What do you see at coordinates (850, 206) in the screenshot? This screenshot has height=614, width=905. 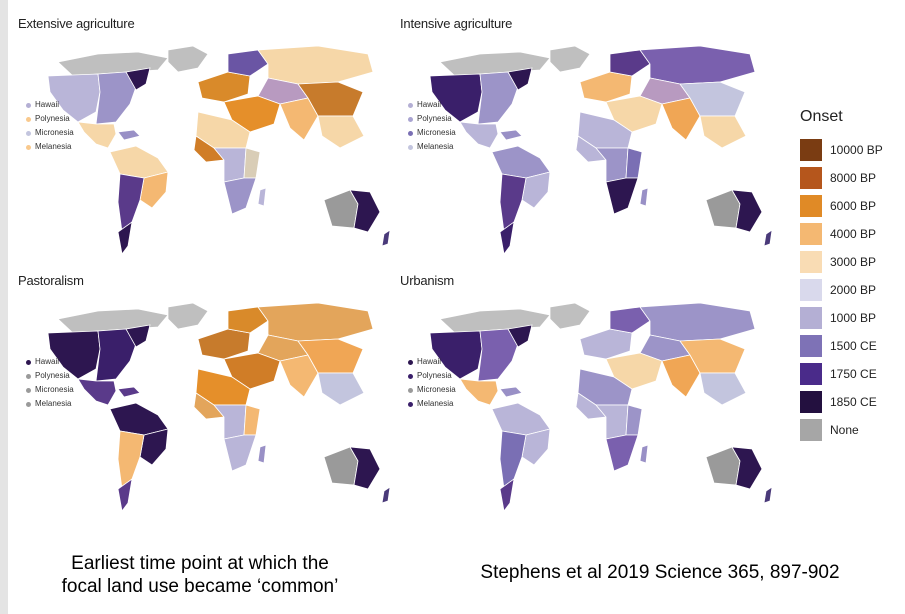 I see `legend-row: 6000 BP` at bounding box center [850, 206].